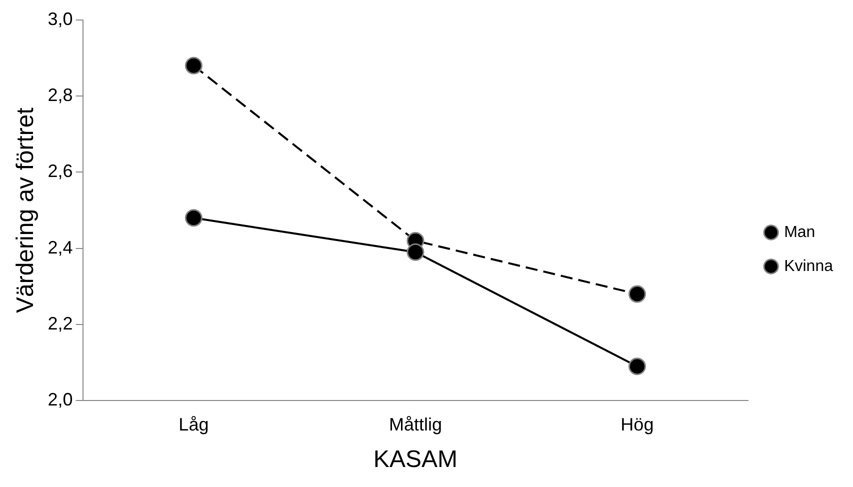 The width and height of the screenshot is (853, 487). Describe the element at coordinates (26, 210) in the screenshot. I see `y-axis-title: Värdering av förtret` at that location.